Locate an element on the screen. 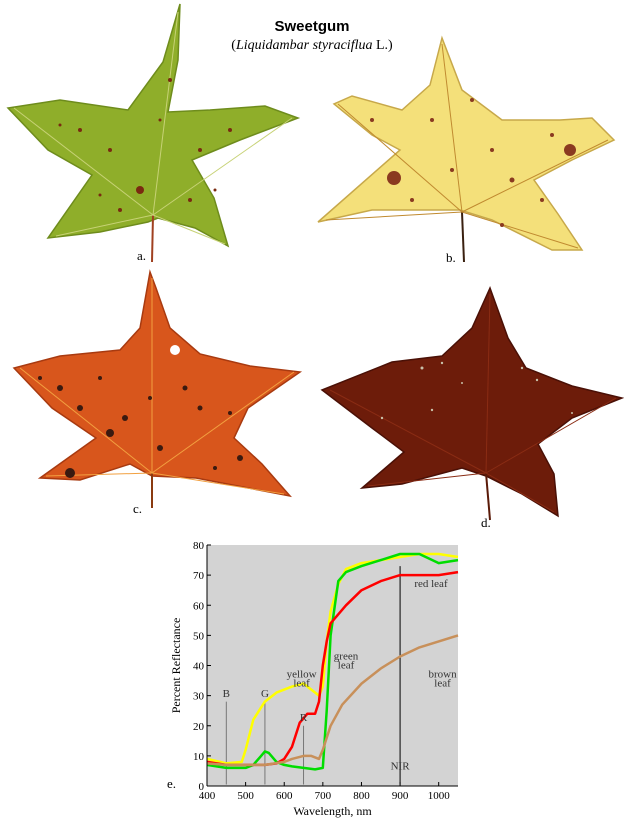 This screenshot has height=824, width=624. red-leaf-hole is located at coordinates (175, 350).